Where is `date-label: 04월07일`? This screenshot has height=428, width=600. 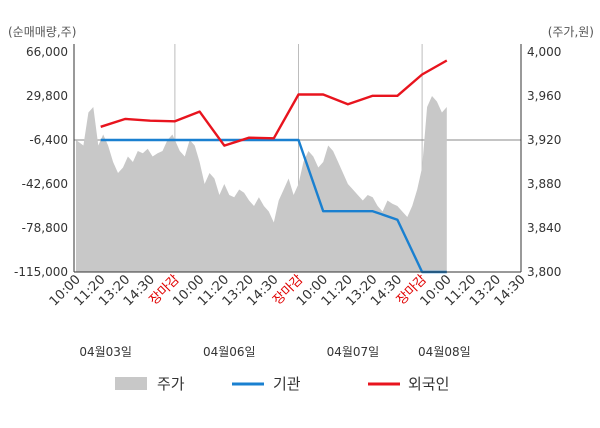
date-label: 04월07일 is located at coordinates (353, 352).